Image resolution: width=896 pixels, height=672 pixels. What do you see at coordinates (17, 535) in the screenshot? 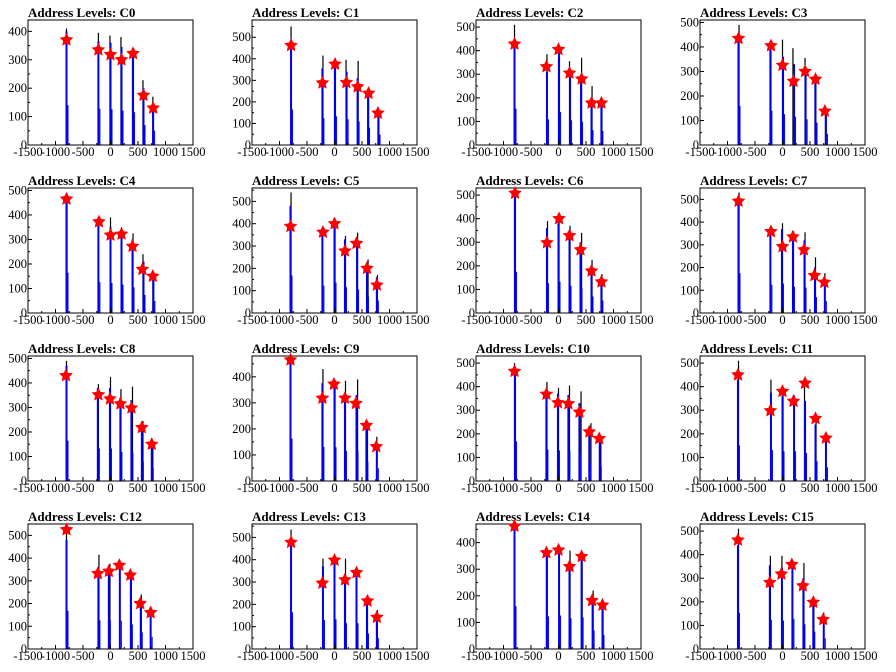
I see `y-tick-label: 500` at bounding box center [17, 535].